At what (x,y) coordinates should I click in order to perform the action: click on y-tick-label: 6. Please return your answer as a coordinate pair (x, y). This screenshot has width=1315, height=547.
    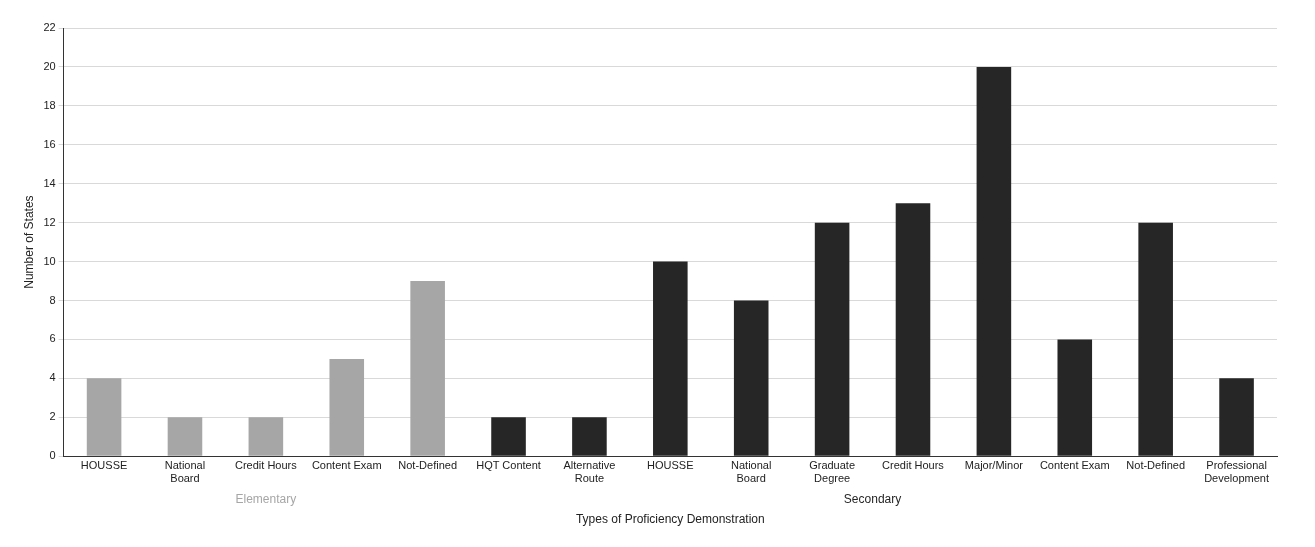
    Looking at the image, I should click on (52, 338).